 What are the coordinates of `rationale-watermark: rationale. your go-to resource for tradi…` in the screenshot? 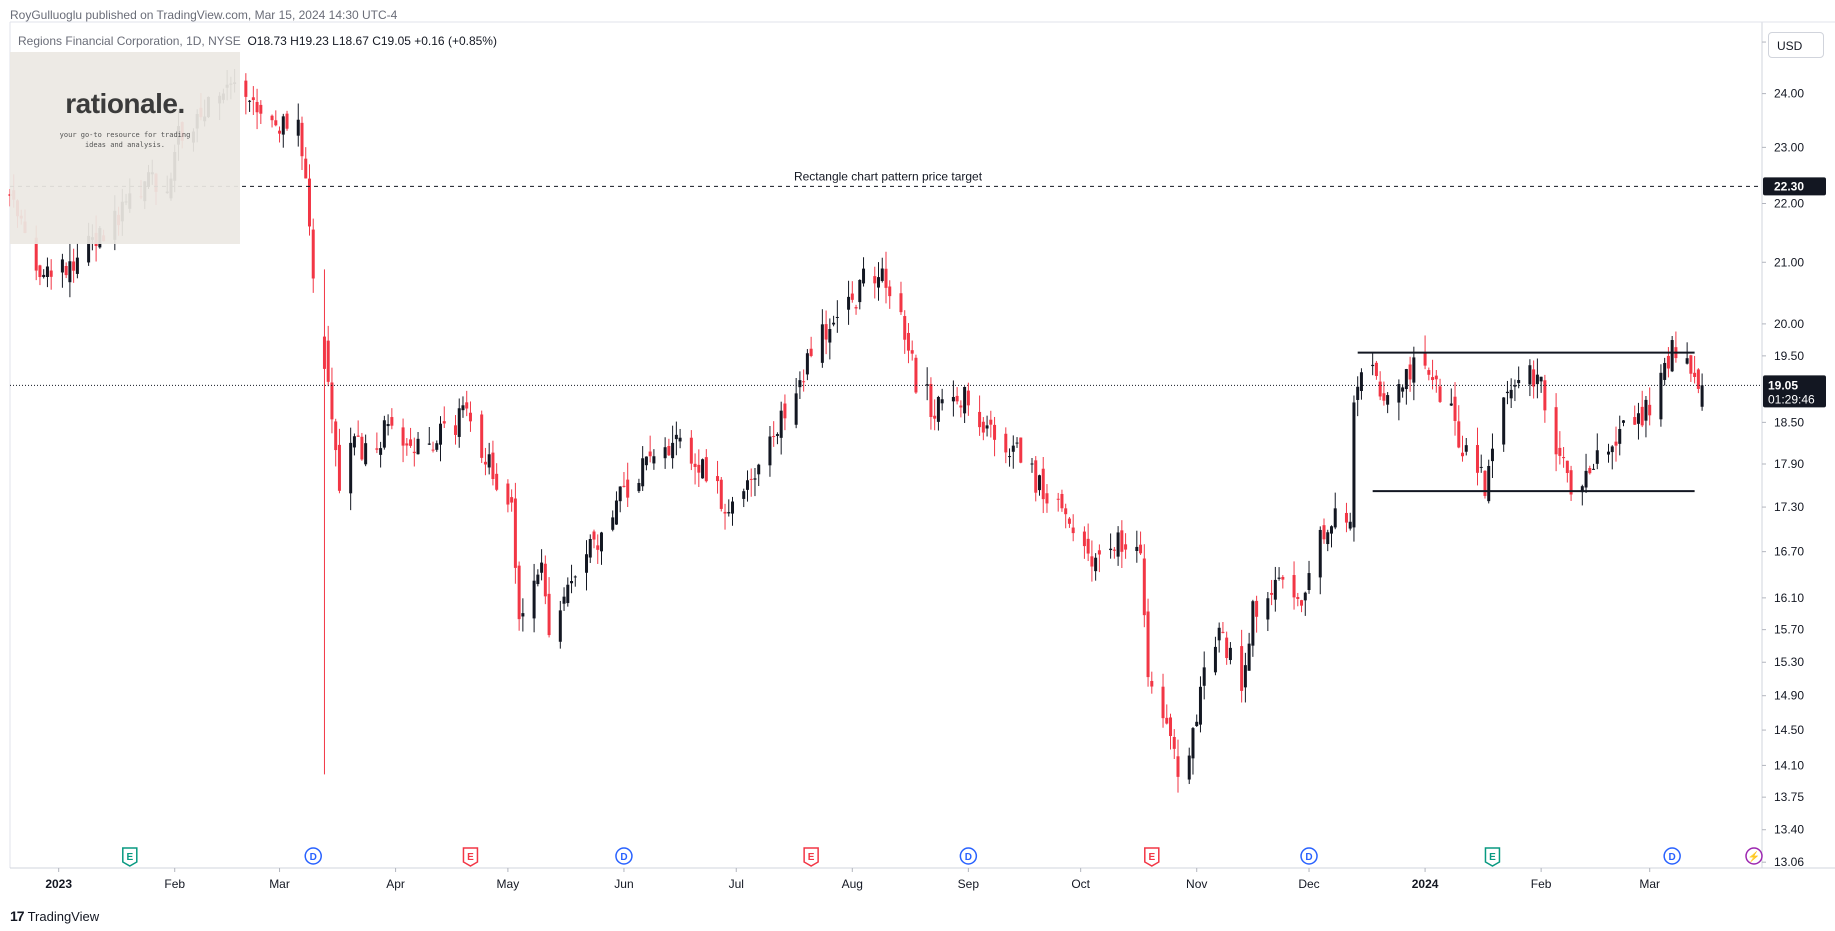 It's located at (125, 148).